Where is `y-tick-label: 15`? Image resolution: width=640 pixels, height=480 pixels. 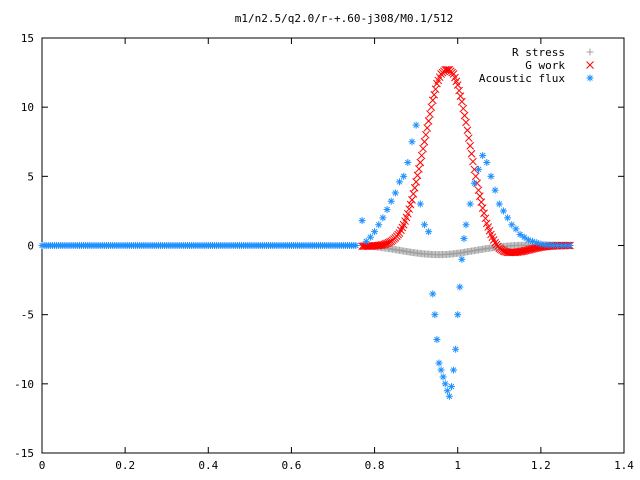
y-tick-label: 15 is located at coordinates (27, 38).